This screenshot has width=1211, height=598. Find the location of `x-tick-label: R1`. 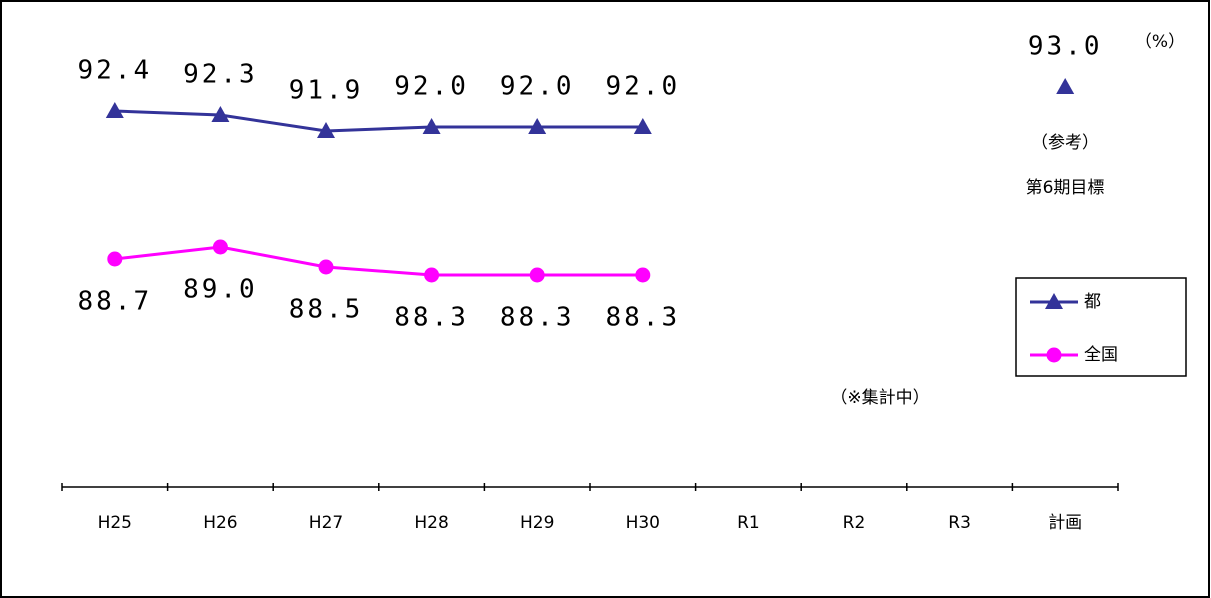

x-tick-label: R1 is located at coordinates (748, 523).